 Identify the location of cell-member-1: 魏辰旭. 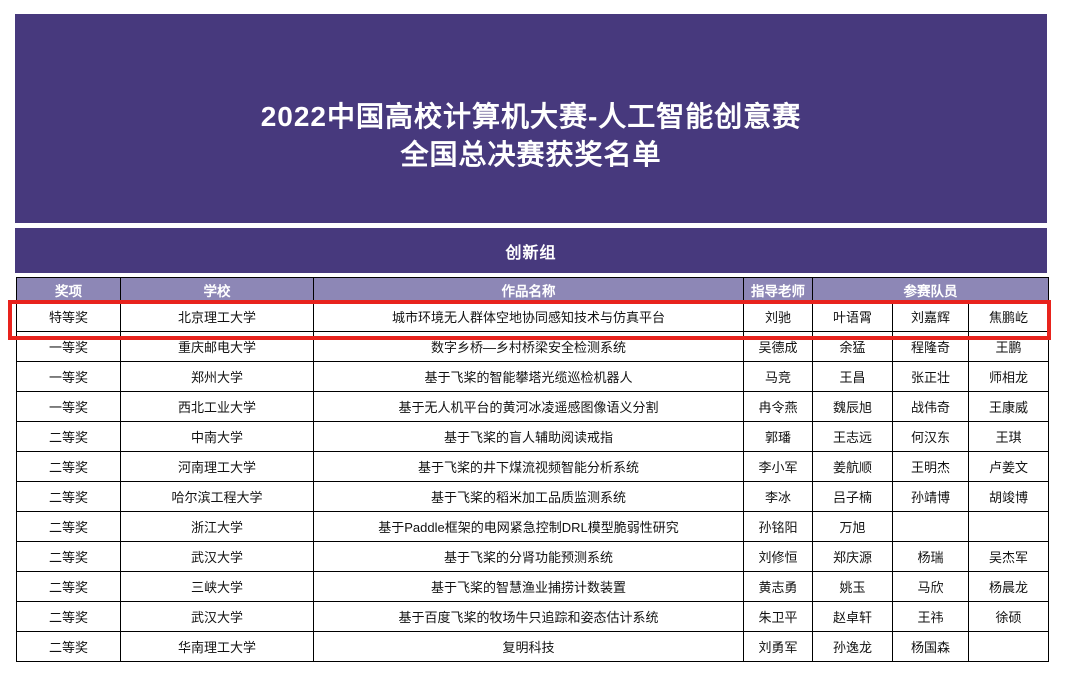
(852, 406).